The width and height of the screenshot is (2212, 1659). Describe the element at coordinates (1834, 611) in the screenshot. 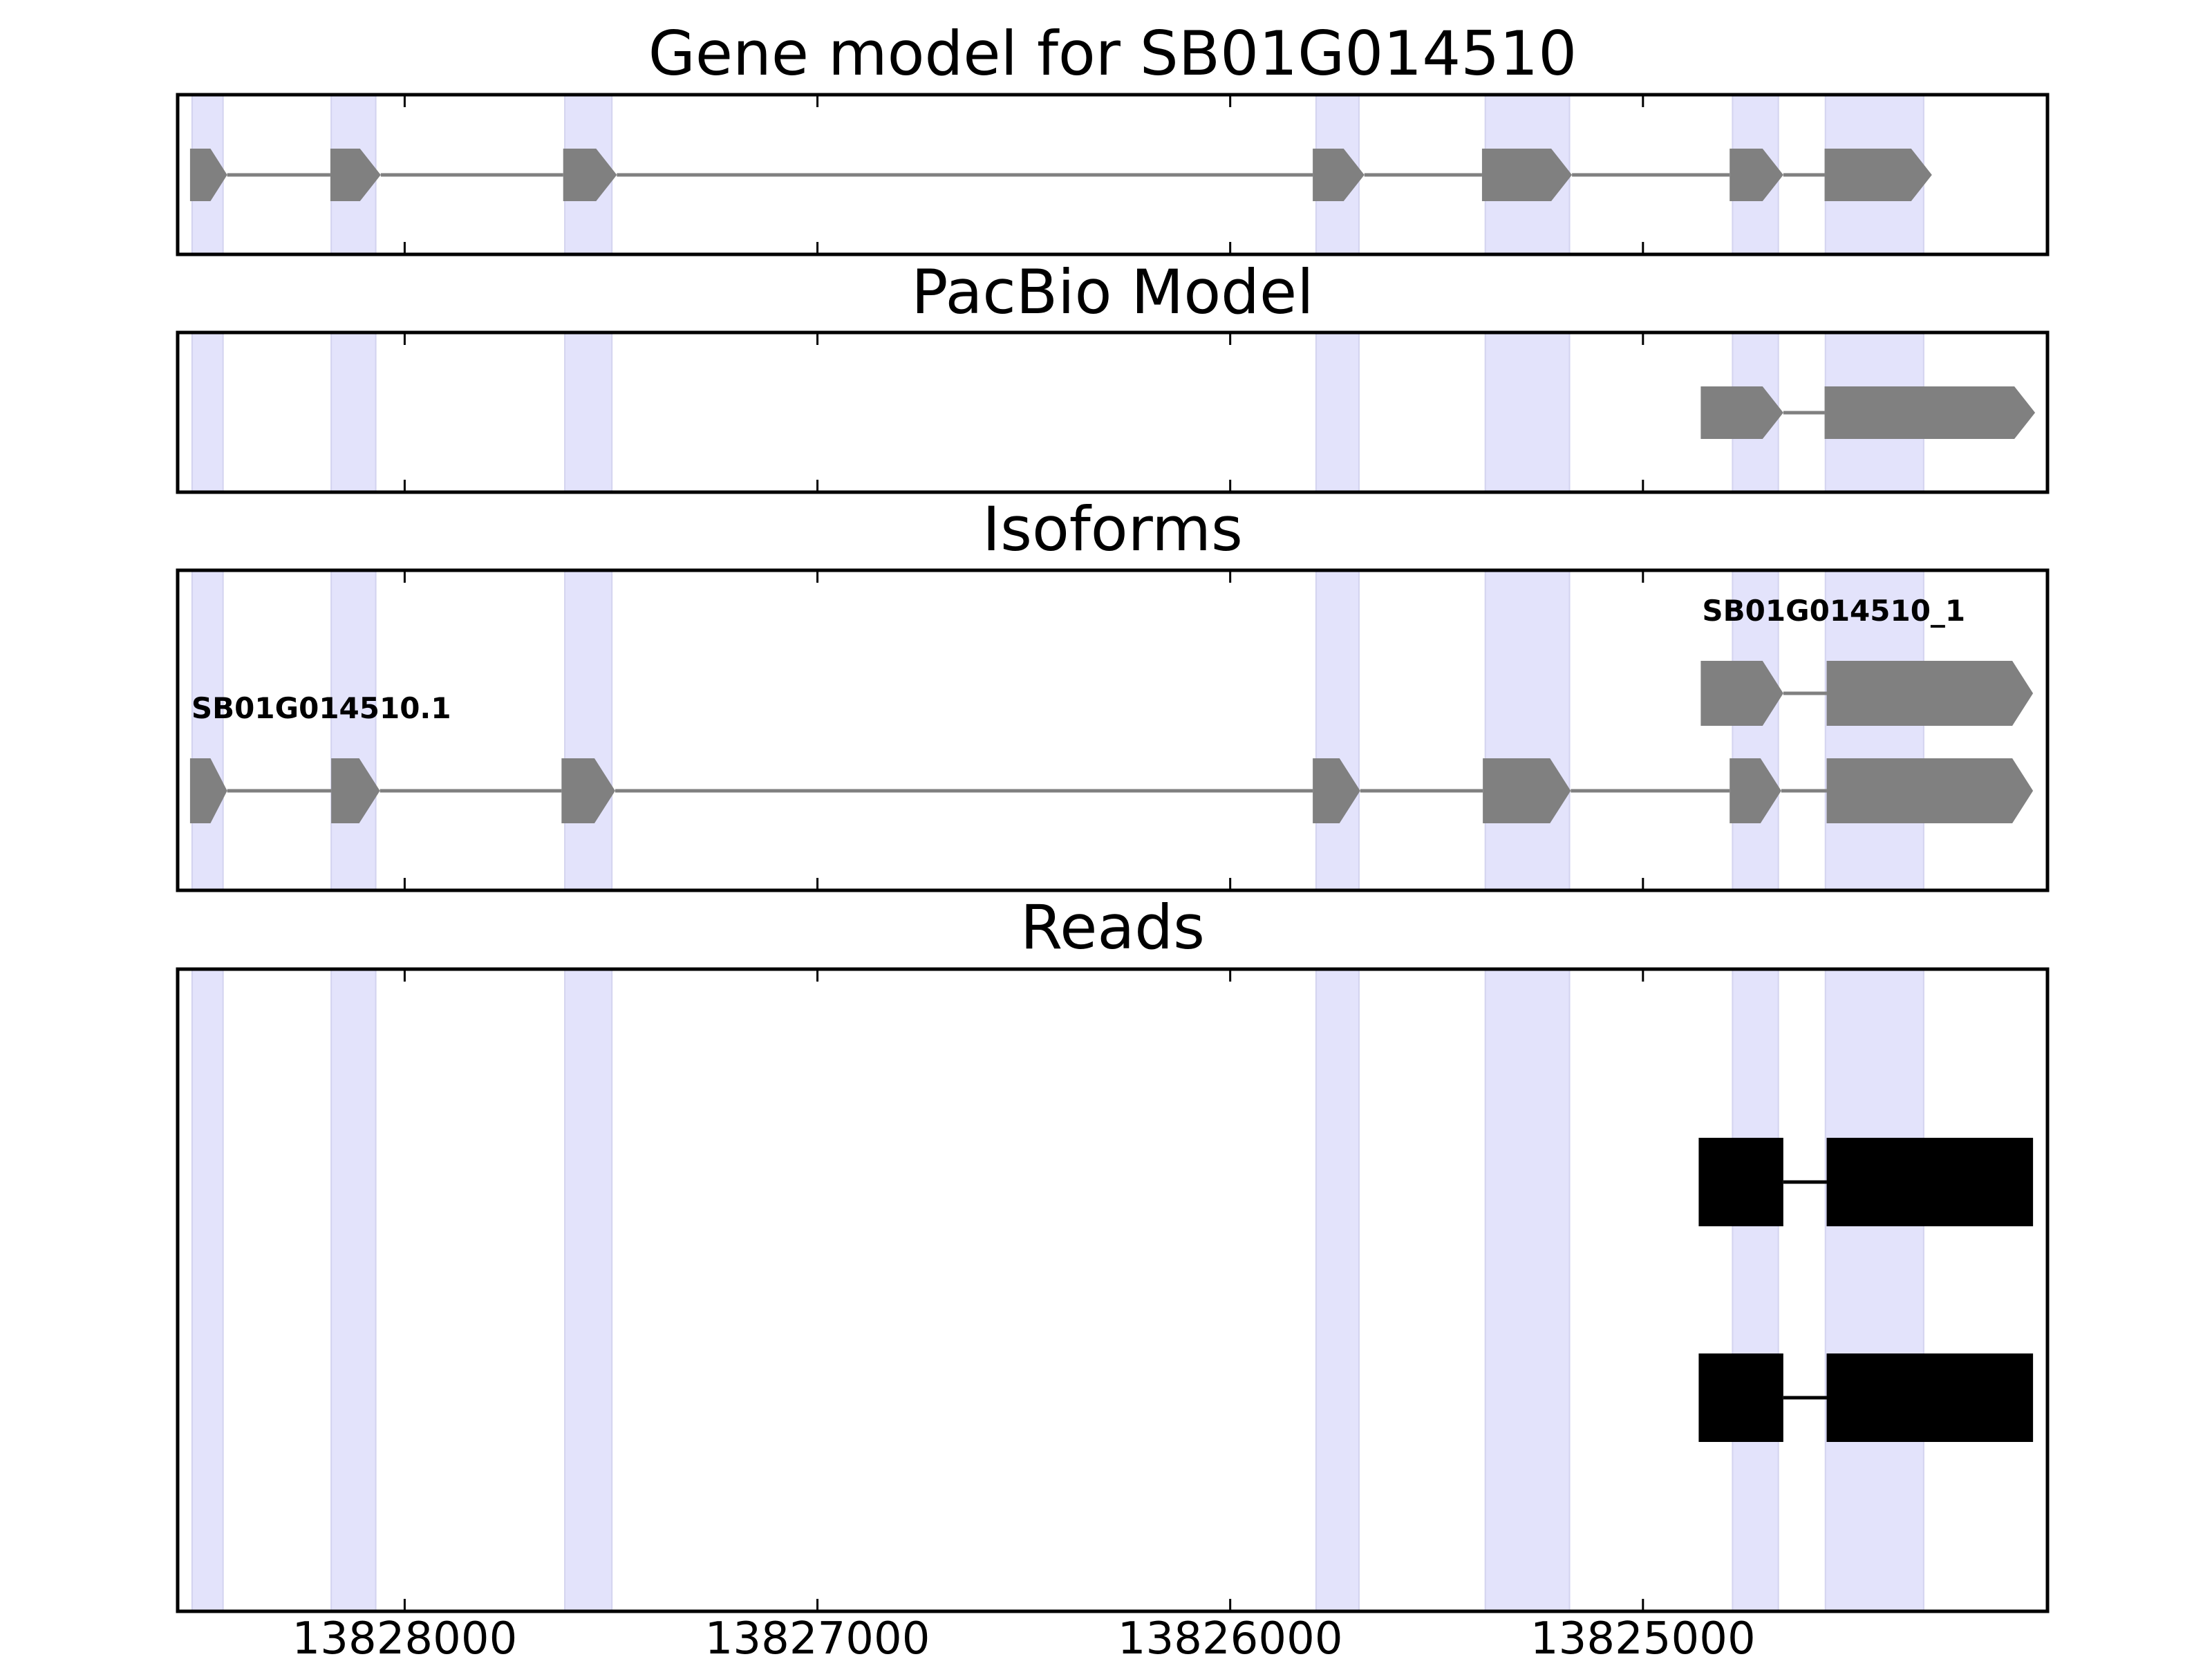

I see `isoform-label: SB01G014510_1` at that location.